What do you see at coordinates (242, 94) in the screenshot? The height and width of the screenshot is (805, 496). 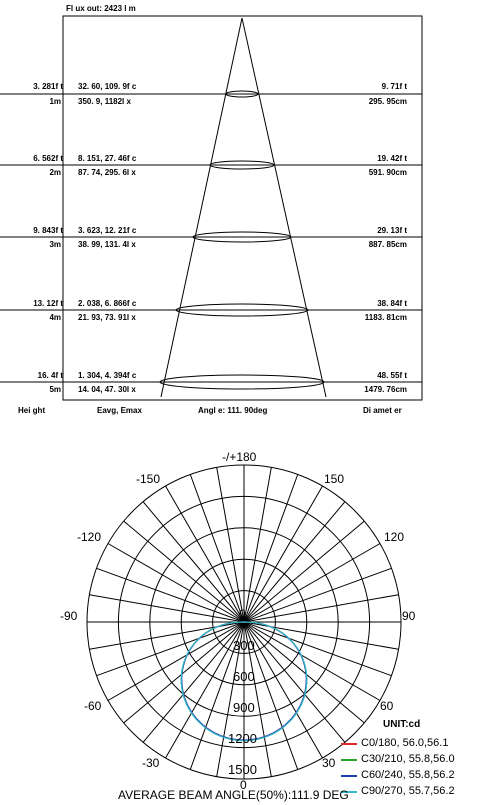 I see `beam-ellipse-1m` at bounding box center [242, 94].